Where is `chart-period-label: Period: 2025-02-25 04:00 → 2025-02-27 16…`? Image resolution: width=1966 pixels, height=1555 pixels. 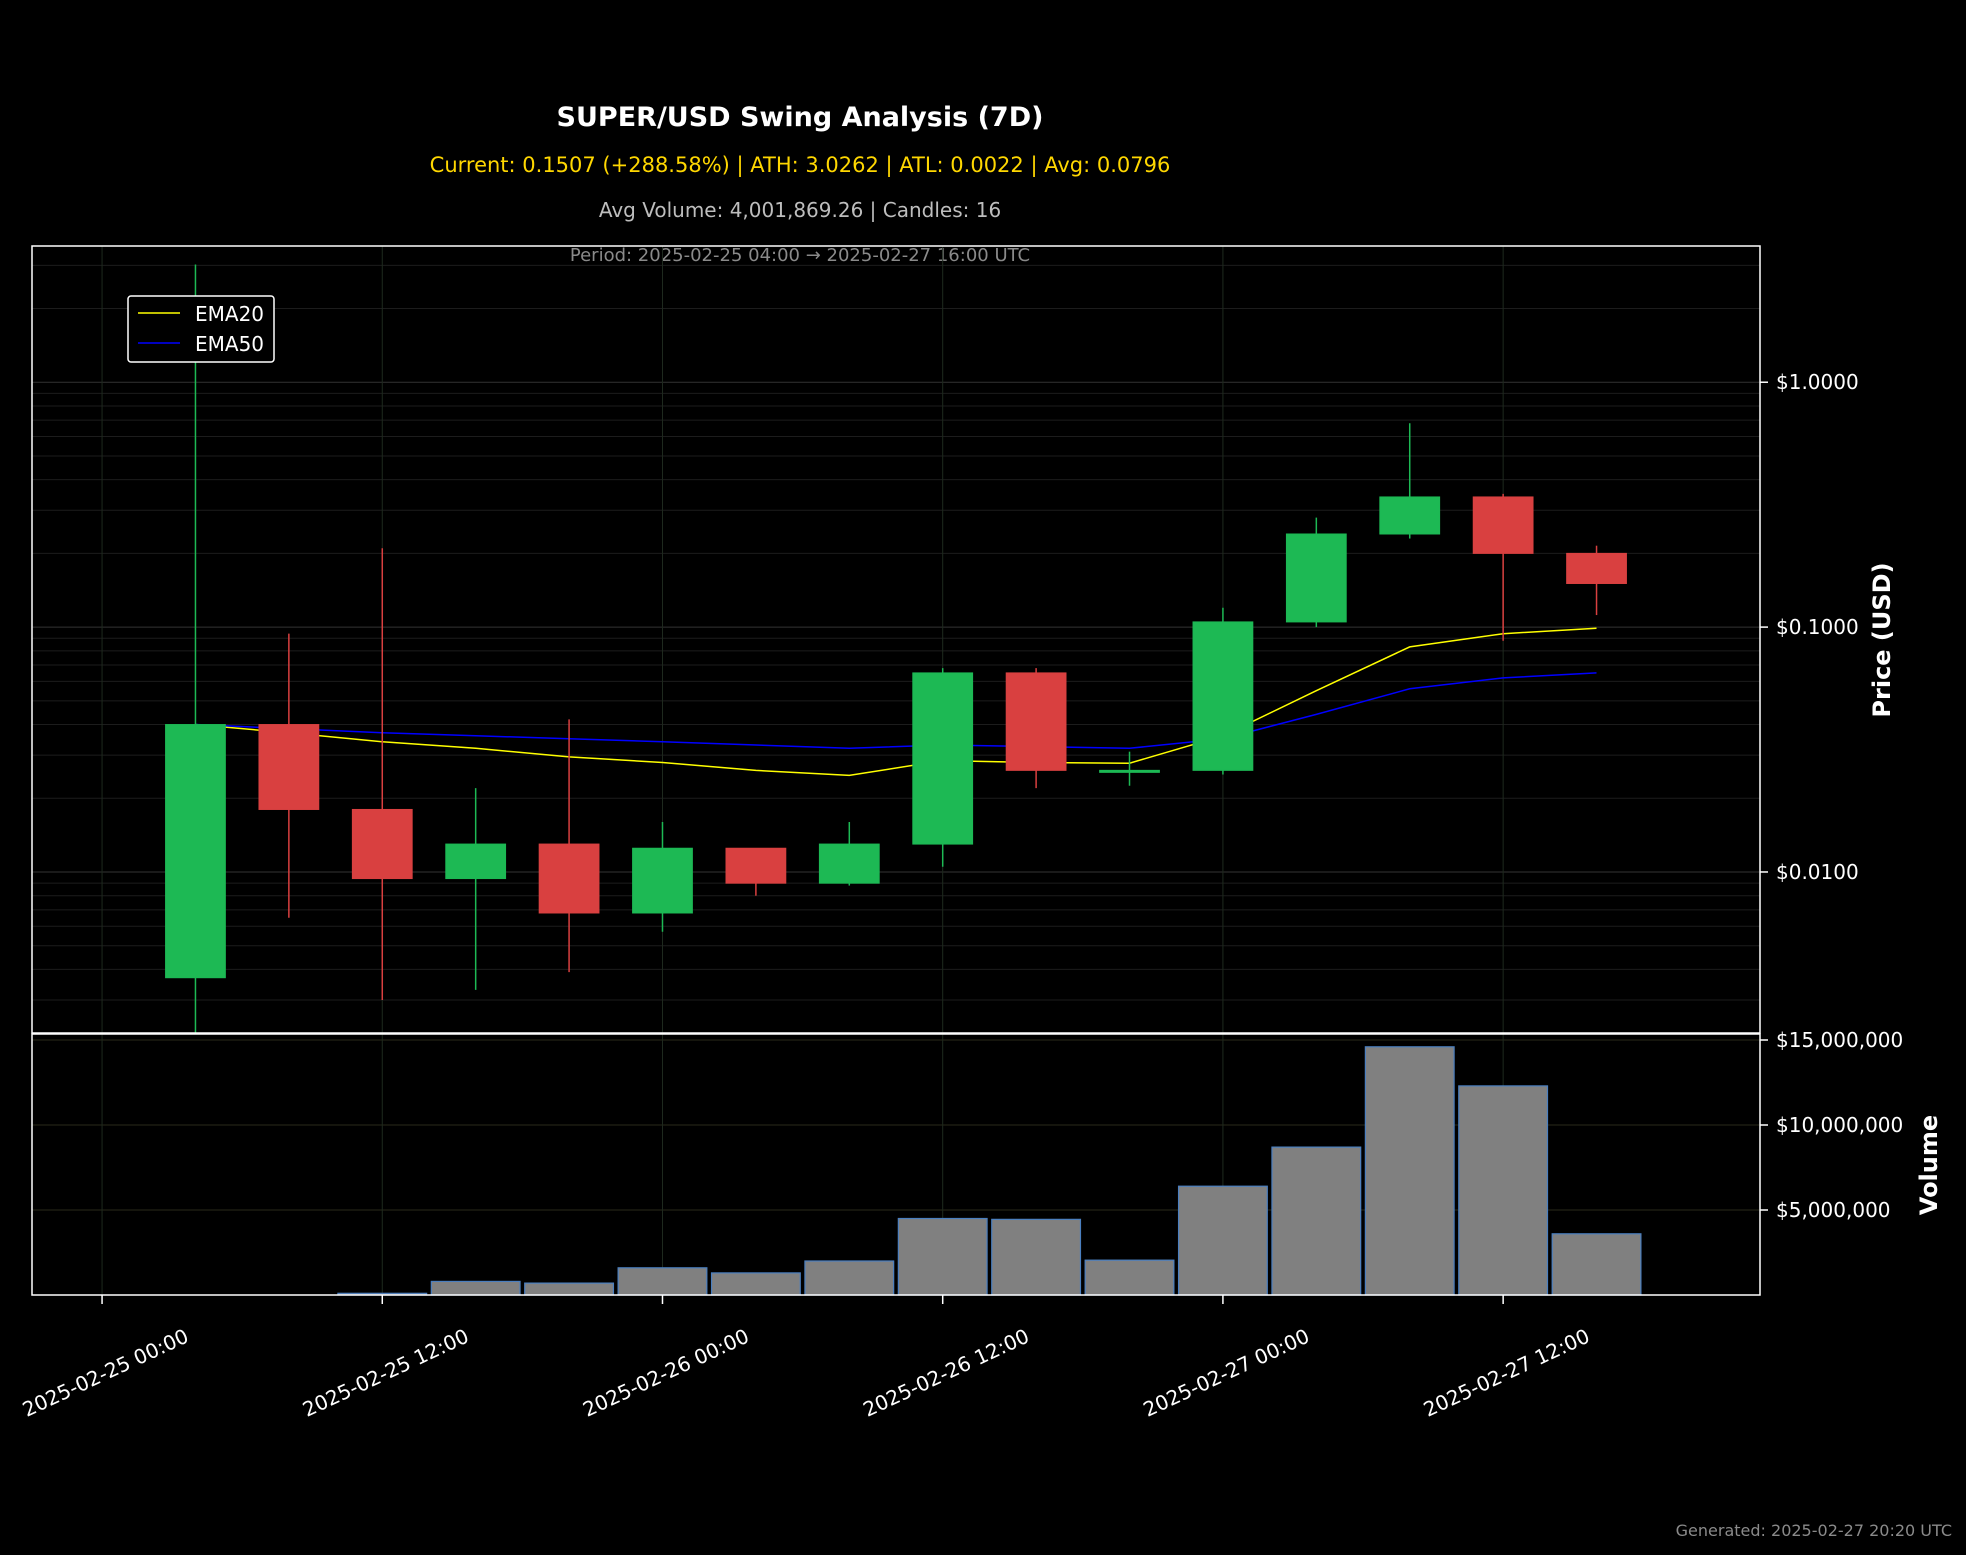
chart-period-label: Period: 2025-02-25 04:00 → 2025-02-27 16… is located at coordinates (800, 255).